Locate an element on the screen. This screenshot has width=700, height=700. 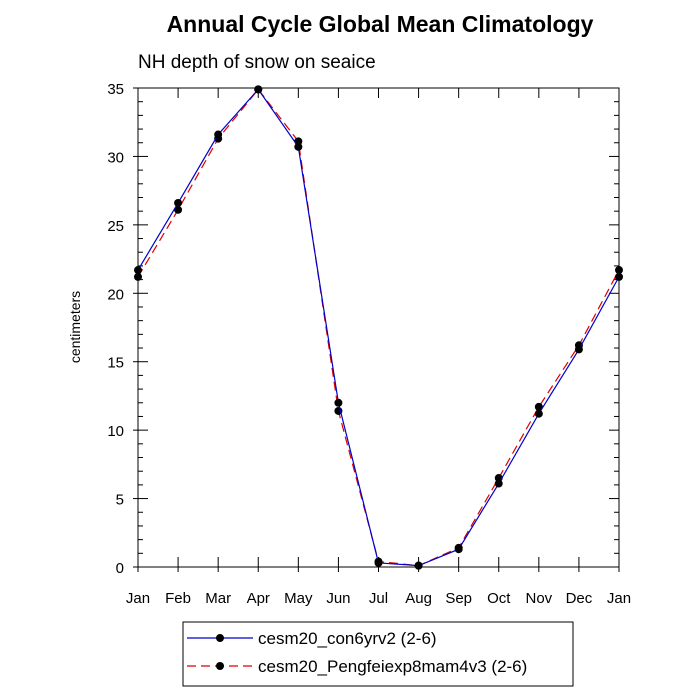
x-tick-label: Aug is located at coordinates (418, 598).